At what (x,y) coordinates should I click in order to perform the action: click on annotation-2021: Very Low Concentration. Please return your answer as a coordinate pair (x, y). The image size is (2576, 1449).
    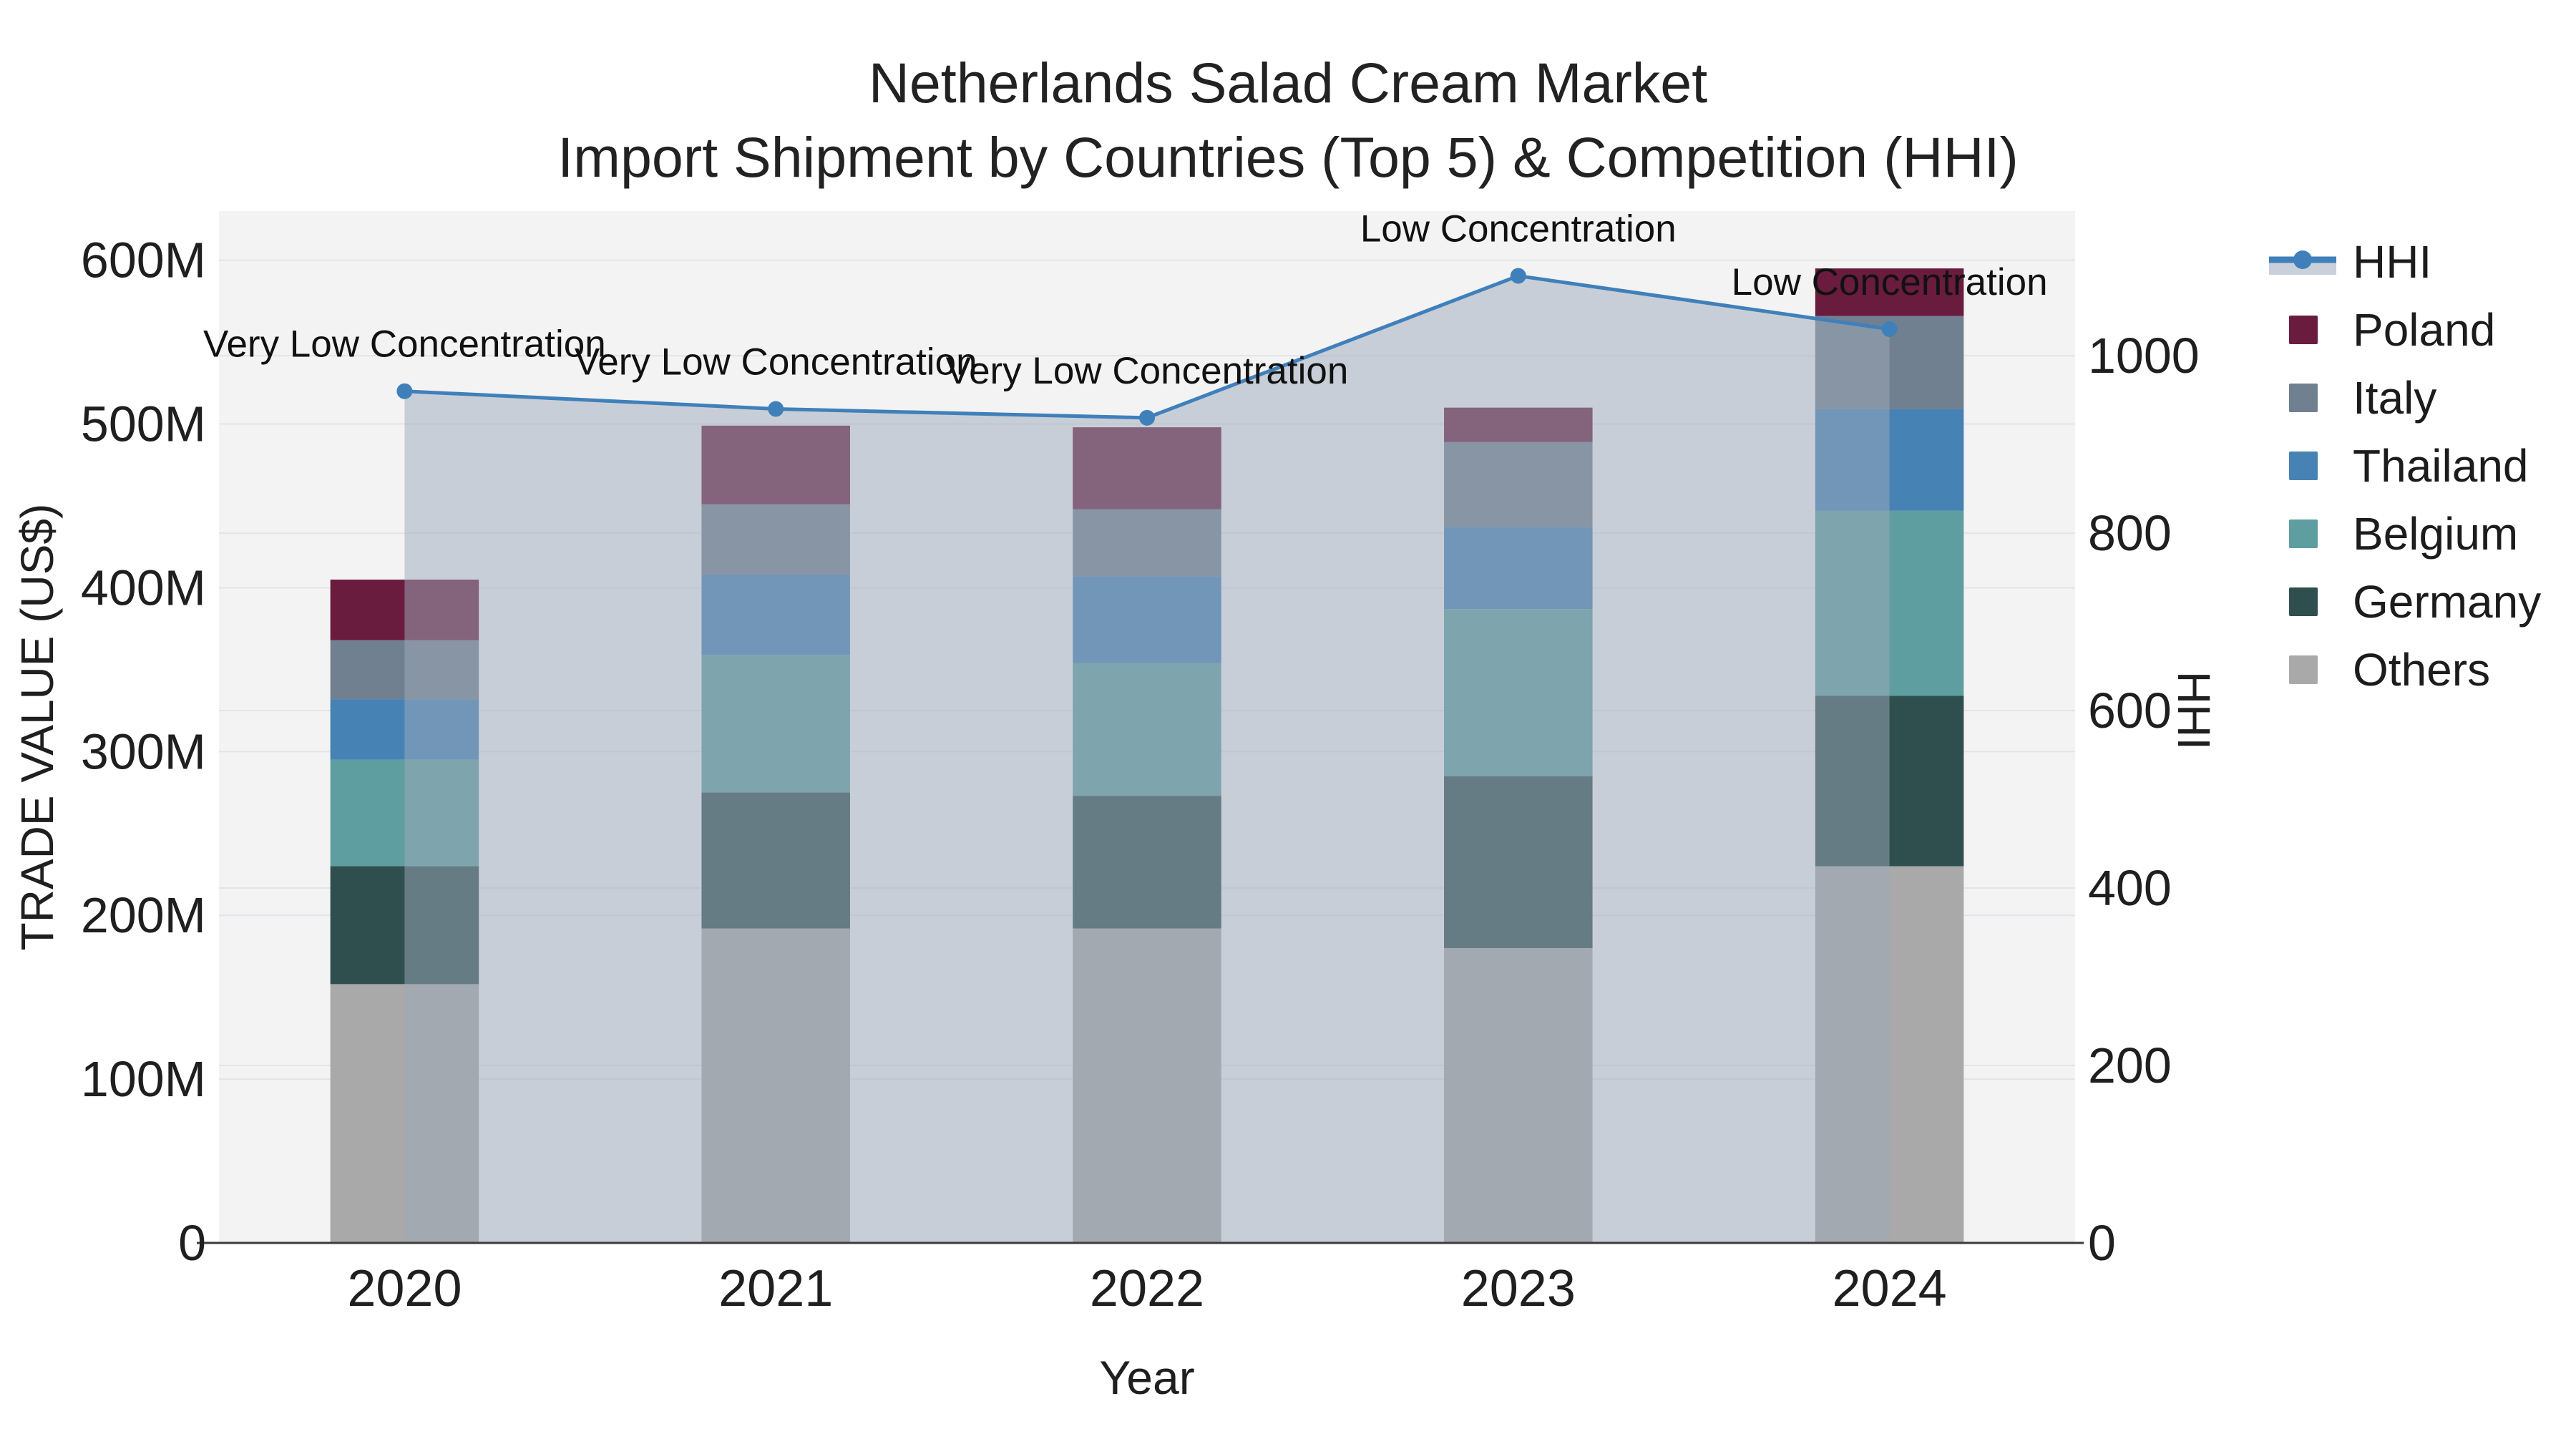
    Looking at the image, I should click on (776, 362).